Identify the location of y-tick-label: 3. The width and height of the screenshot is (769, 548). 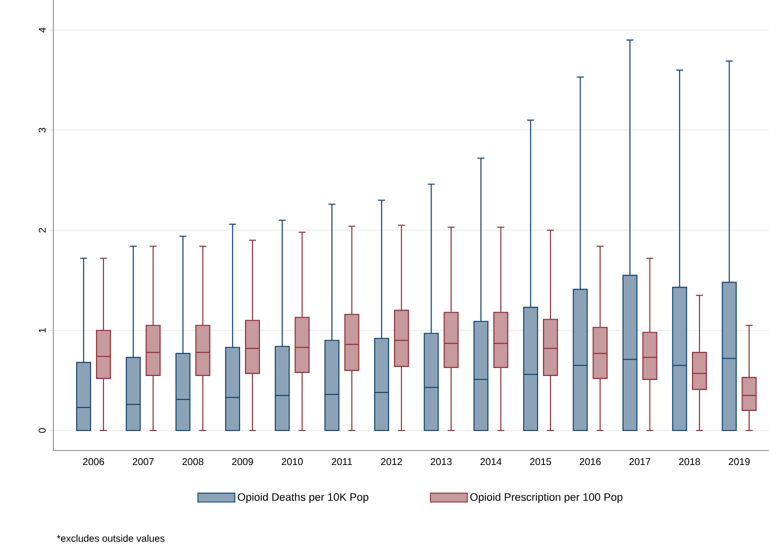
(42, 130).